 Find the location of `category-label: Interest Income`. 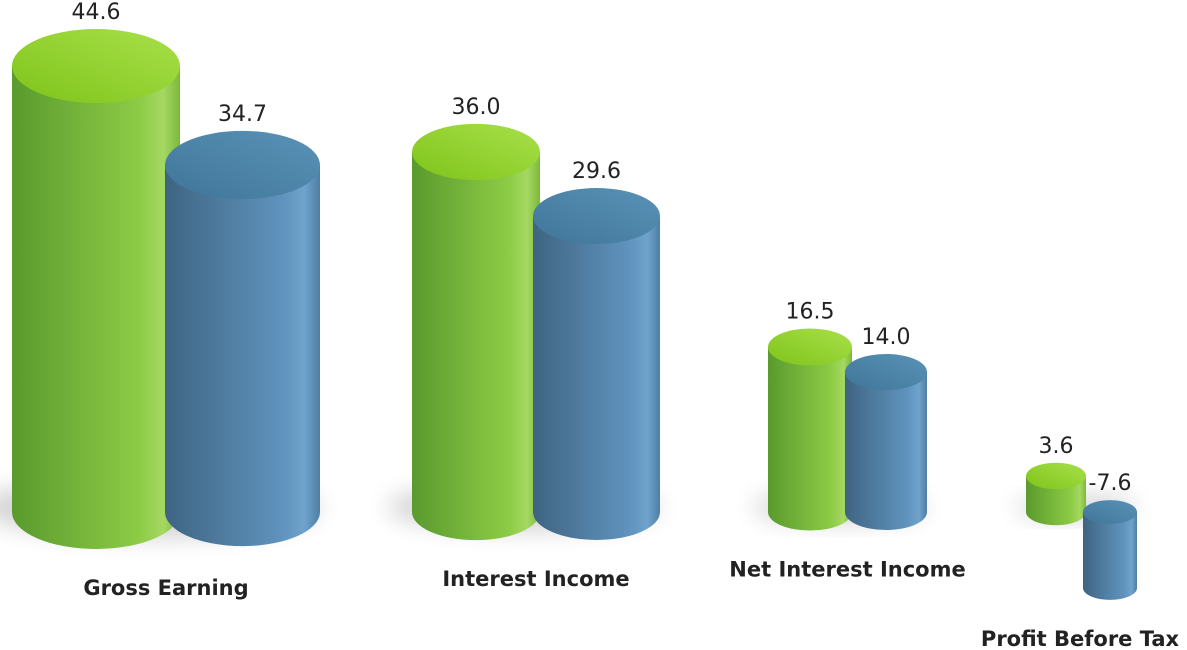

category-label: Interest Income is located at coordinates (535, 579).